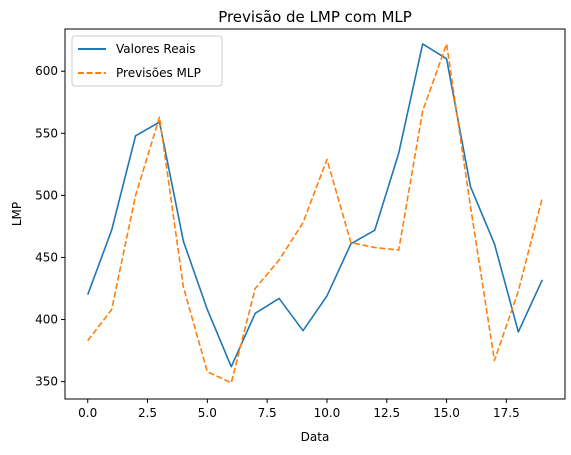  I want to click on legend-label-previsoes-mlp: Previsões MLP, so click(158, 73).